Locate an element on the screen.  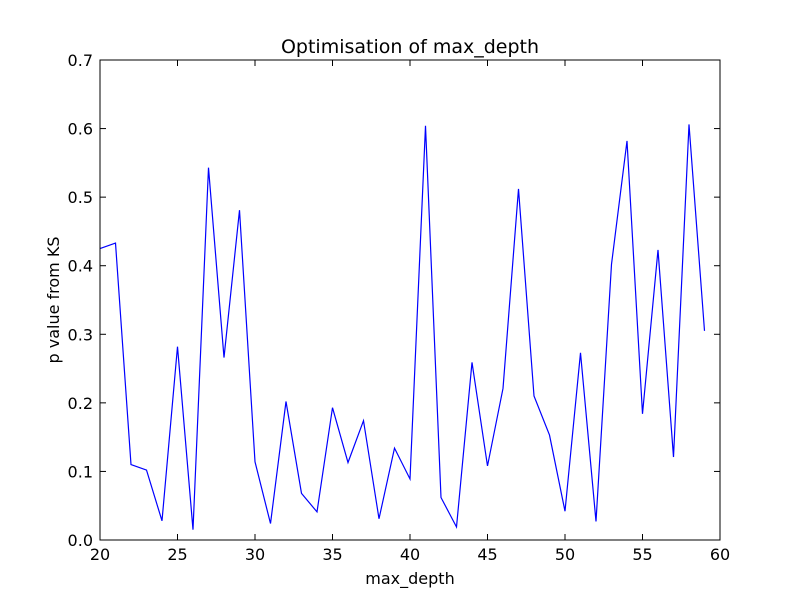
y-tick-label: 0.7 is located at coordinates (80, 60).